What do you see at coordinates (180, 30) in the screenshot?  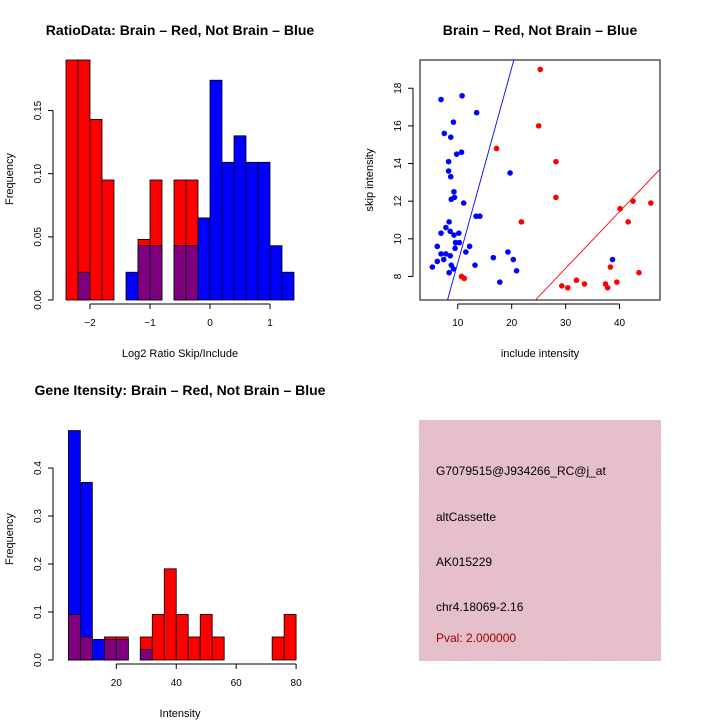 I see `ratio-histogram-title: RatioData: Brain – Red, Not Brain – Blue` at bounding box center [180, 30].